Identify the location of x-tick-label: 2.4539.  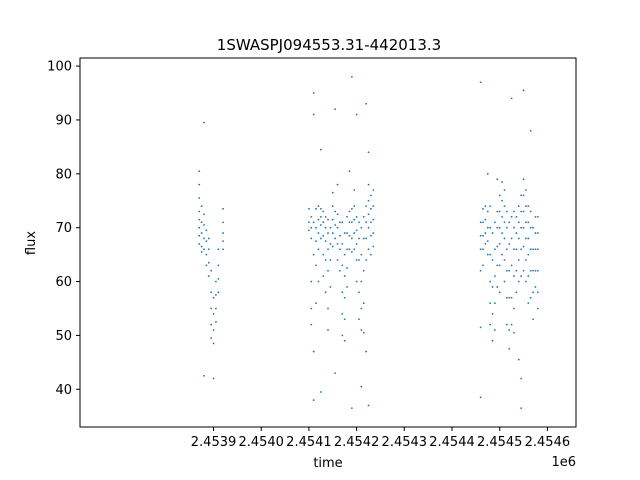
(214, 442).